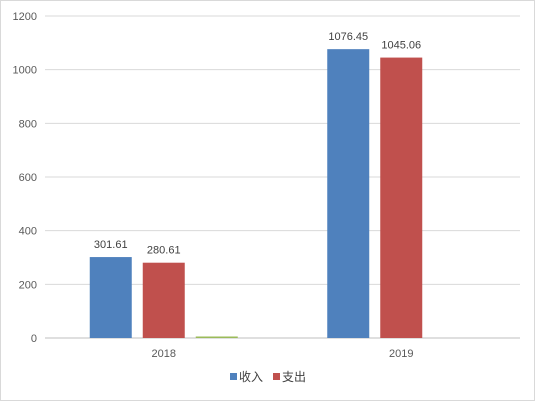 Image resolution: width=535 pixels, height=401 pixels. What do you see at coordinates (111, 245) in the screenshot?
I see `data-label: 301.61` at bounding box center [111, 245].